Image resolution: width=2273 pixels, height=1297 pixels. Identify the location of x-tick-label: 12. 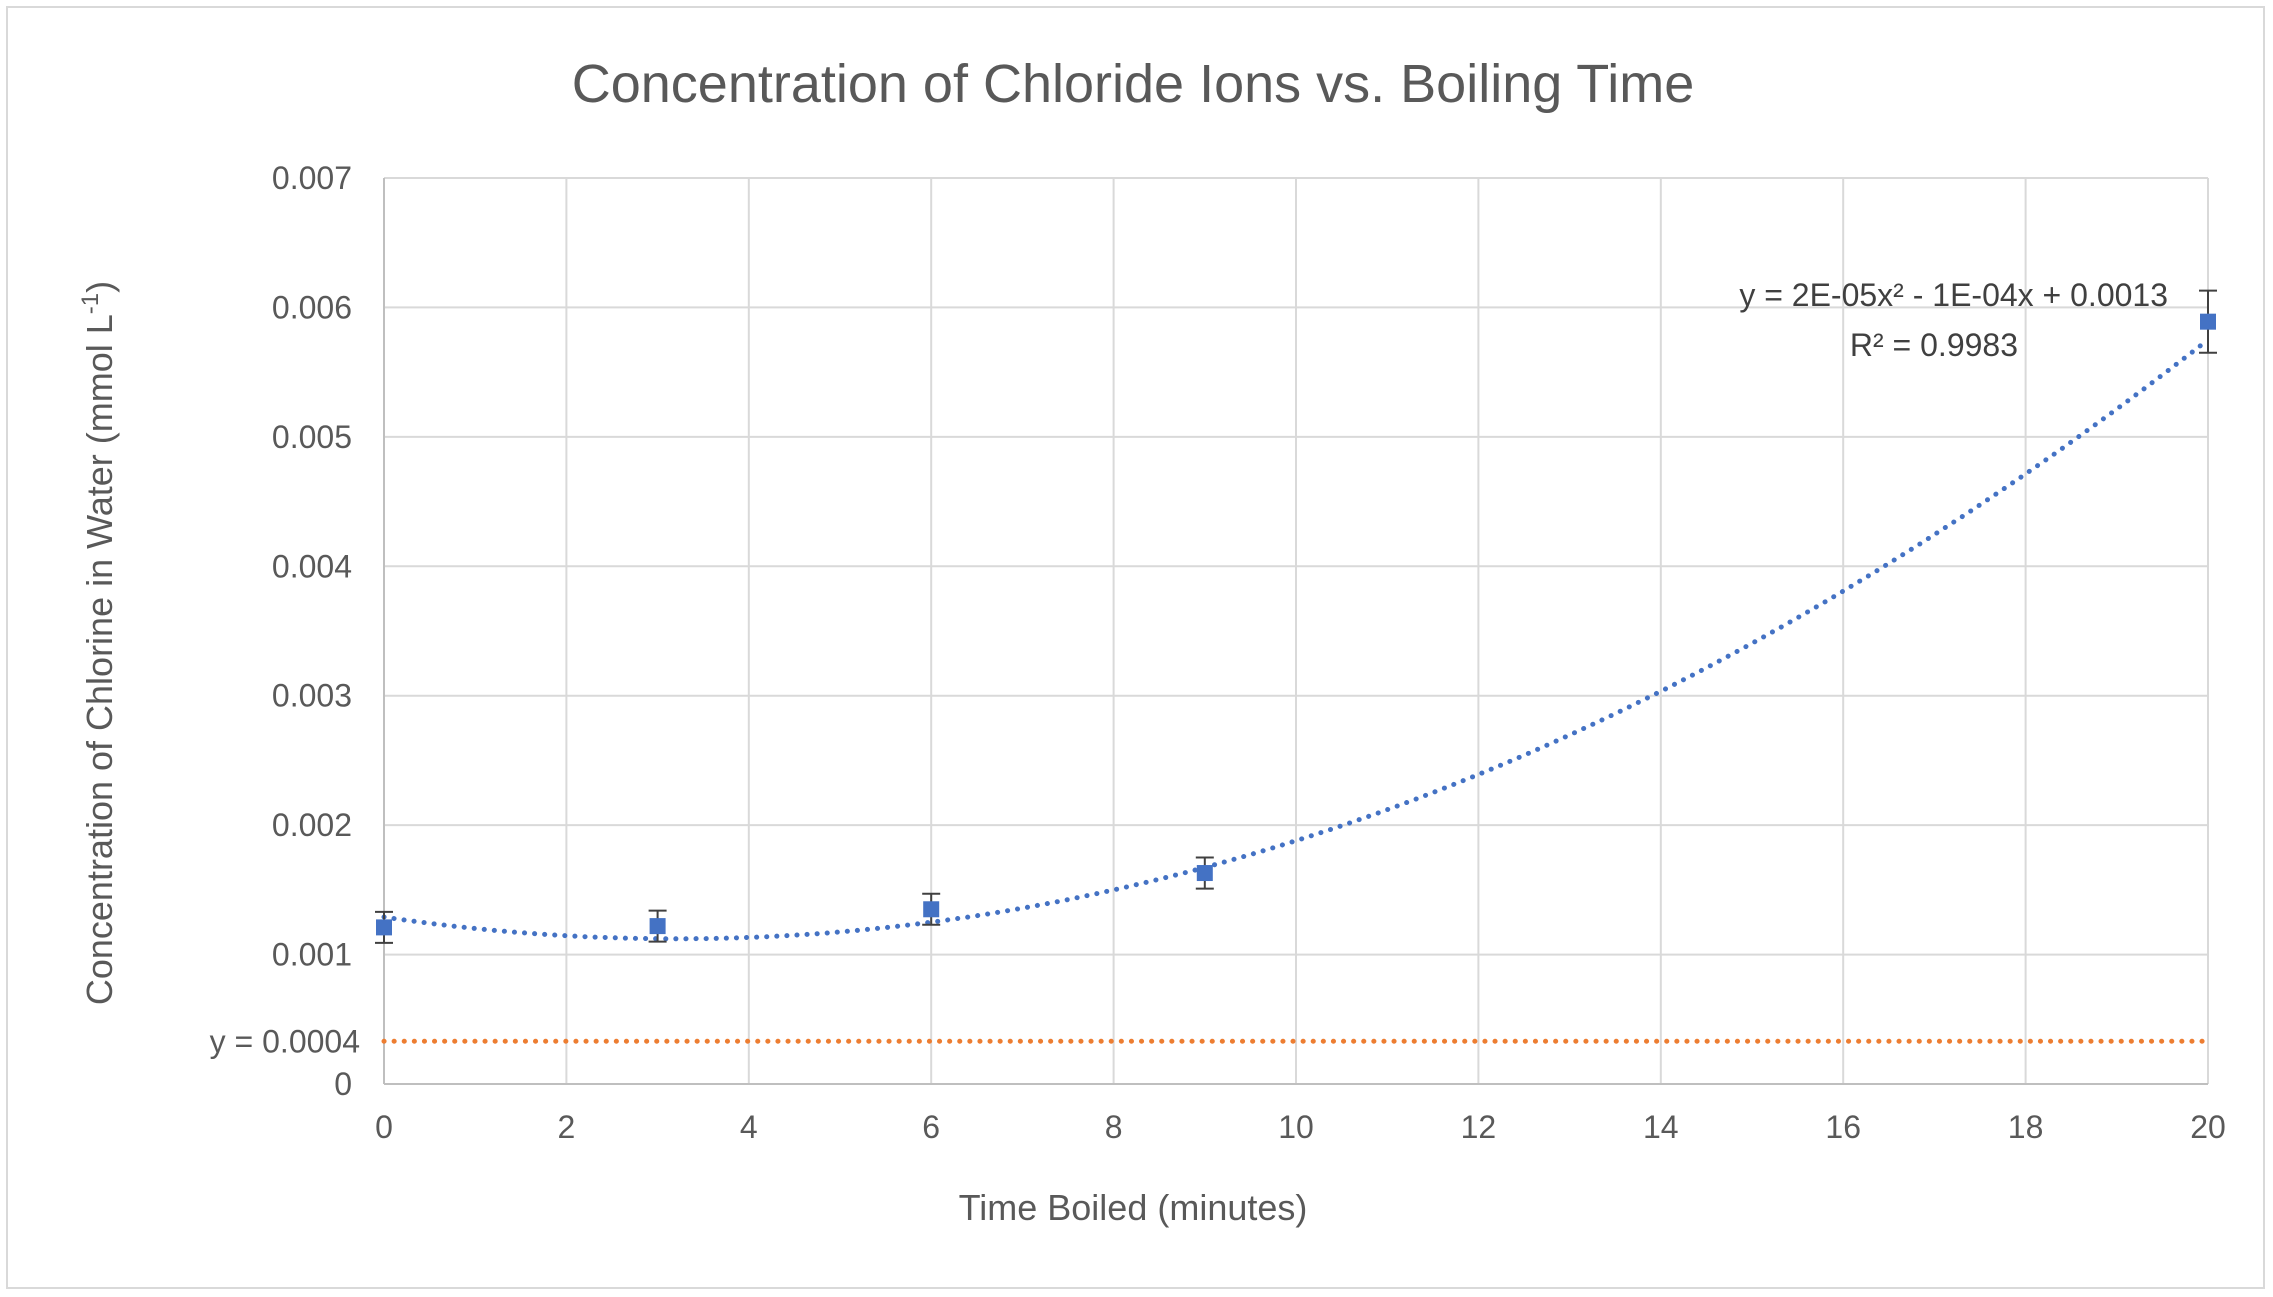
(1479, 1127).